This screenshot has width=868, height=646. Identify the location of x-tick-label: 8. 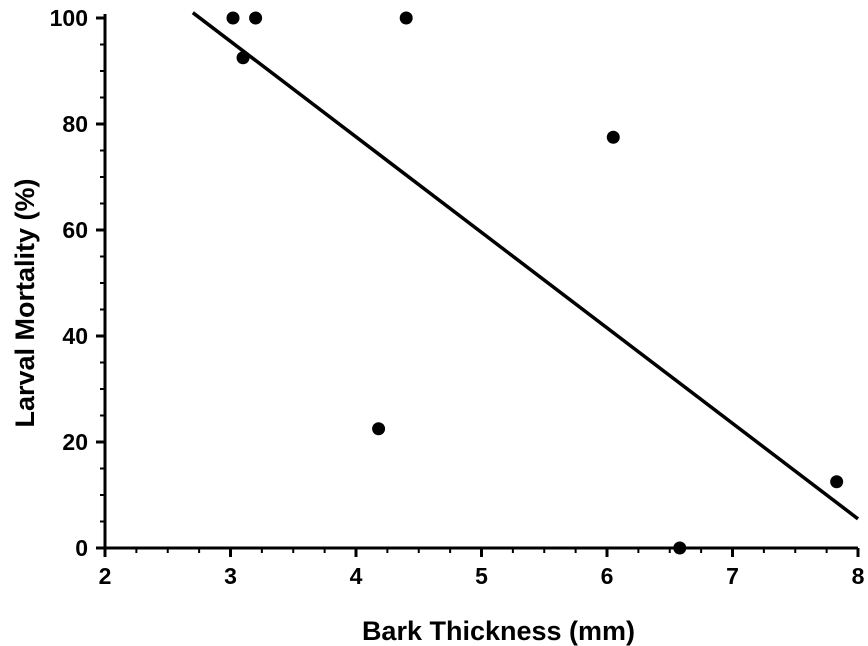
(858, 576).